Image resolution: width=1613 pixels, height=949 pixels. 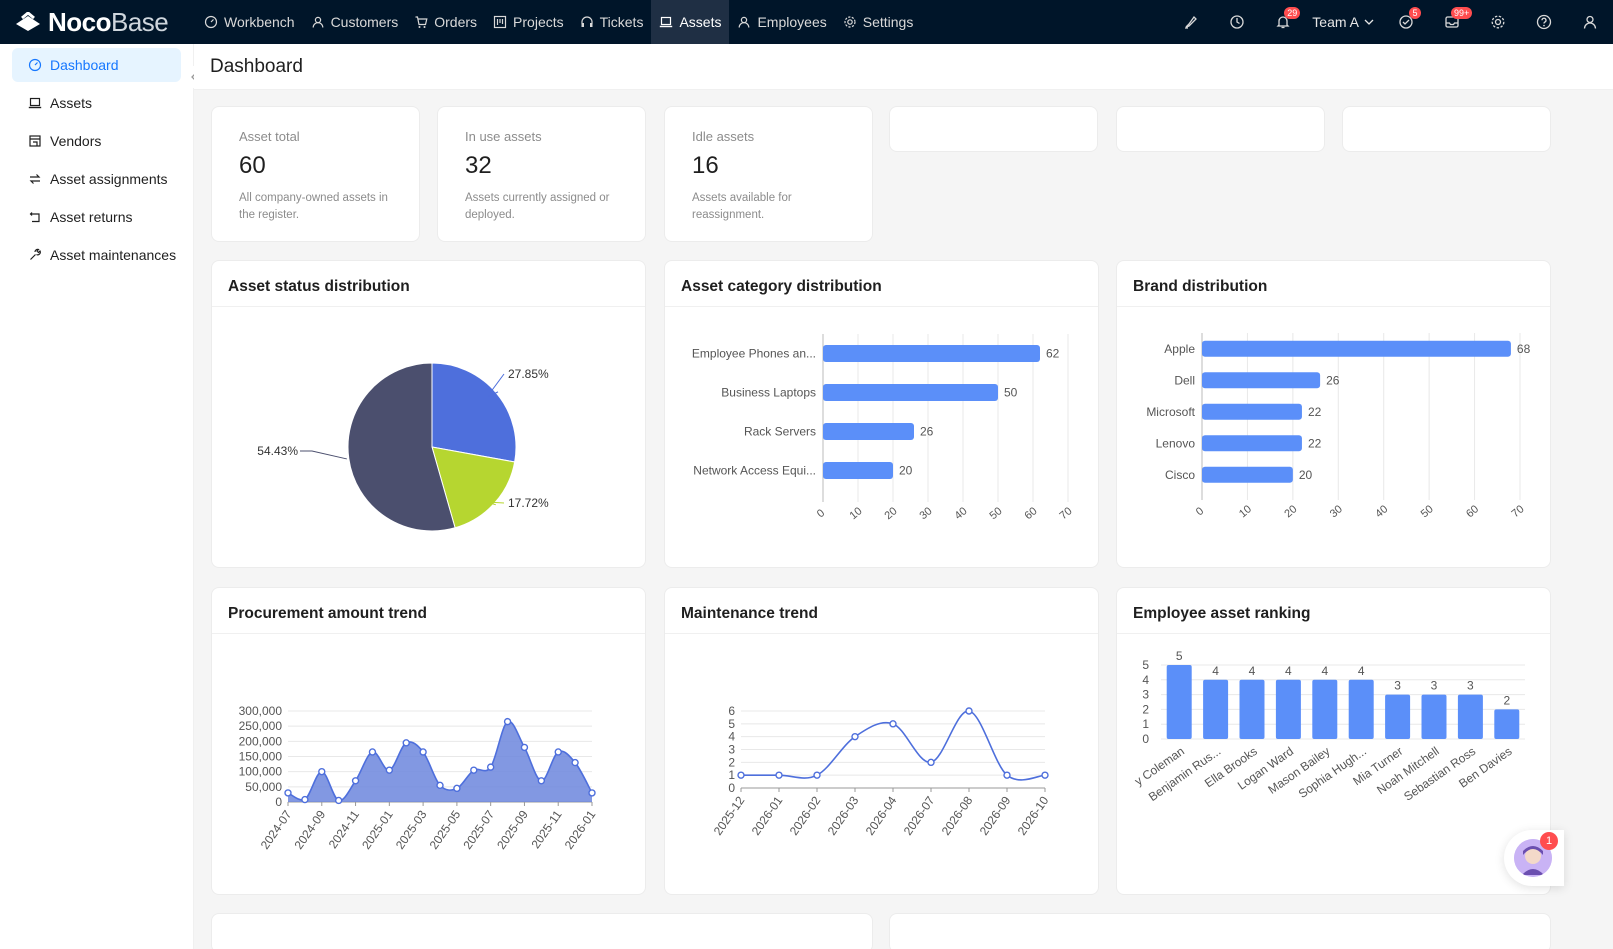 What do you see at coordinates (34, 217) in the screenshot?
I see `return-icon` at bounding box center [34, 217].